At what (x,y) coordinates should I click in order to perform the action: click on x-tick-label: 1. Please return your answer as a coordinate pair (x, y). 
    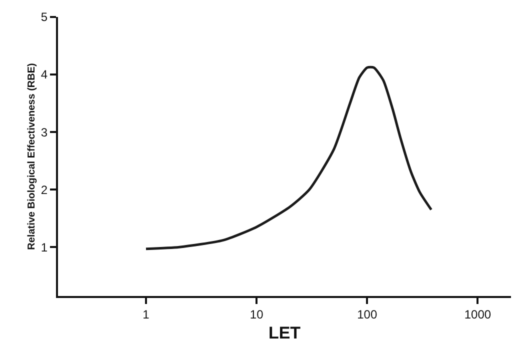
    Looking at the image, I should click on (146, 314).